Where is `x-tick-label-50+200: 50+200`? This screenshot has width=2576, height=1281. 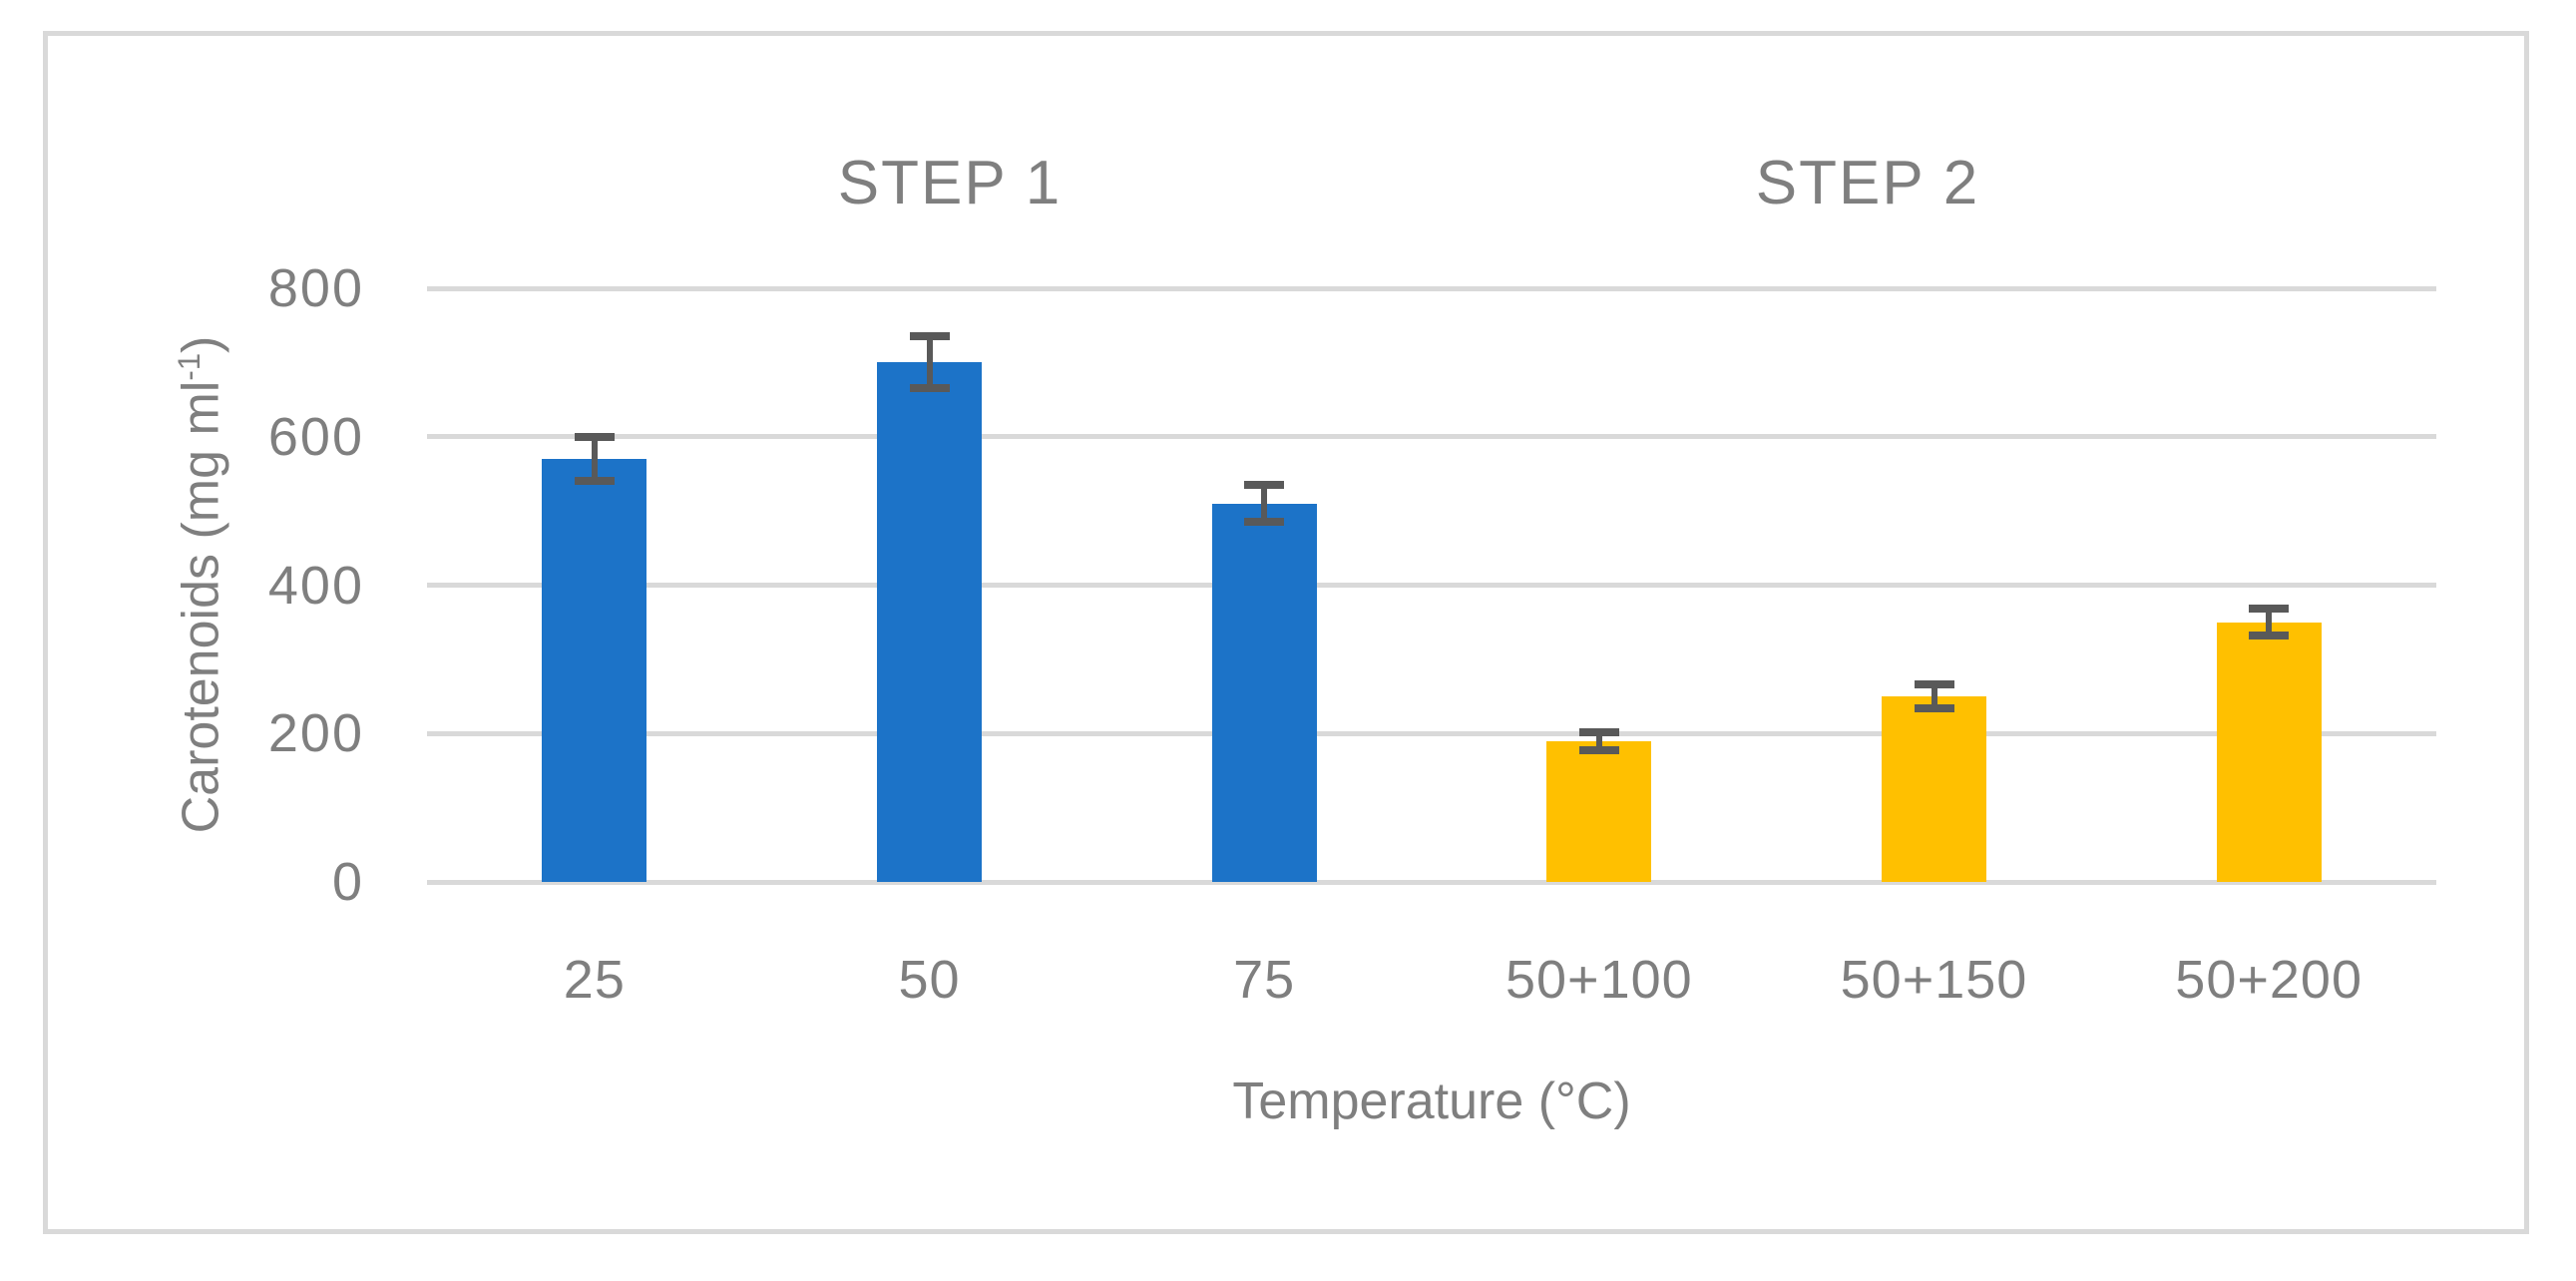 x-tick-label-50+200: 50+200 is located at coordinates (2268, 980).